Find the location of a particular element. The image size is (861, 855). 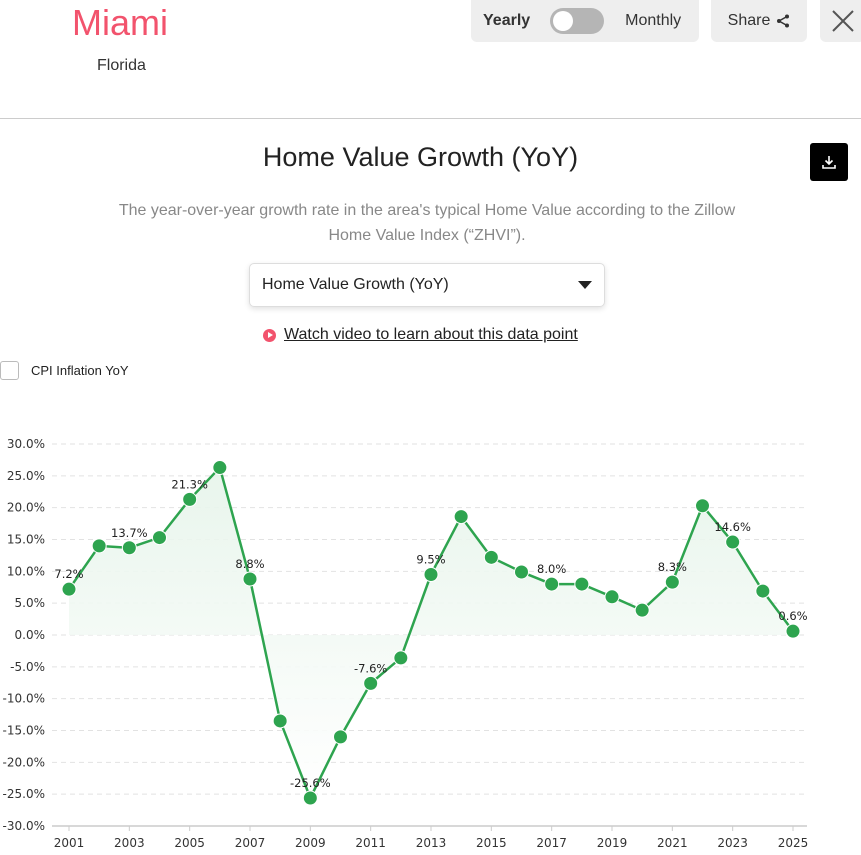

y-tick-label: -25.0% is located at coordinates (24, 794).